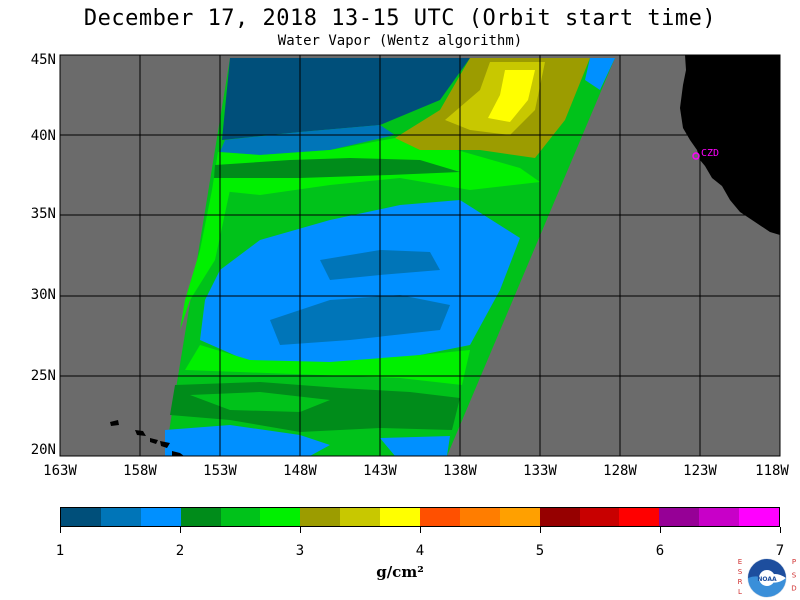 Image resolution: width=800 pixels, height=600 pixels. I want to click on lat-label-45n: 45N, so click(43, 60).